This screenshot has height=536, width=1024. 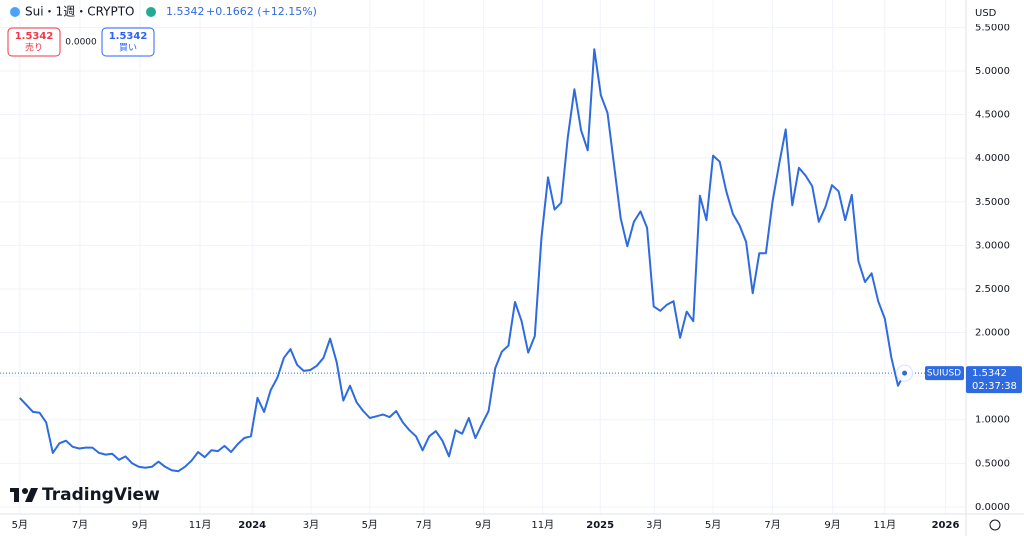 I want to click on y-tick-label: 4.0000, so click(x=992, y=158).